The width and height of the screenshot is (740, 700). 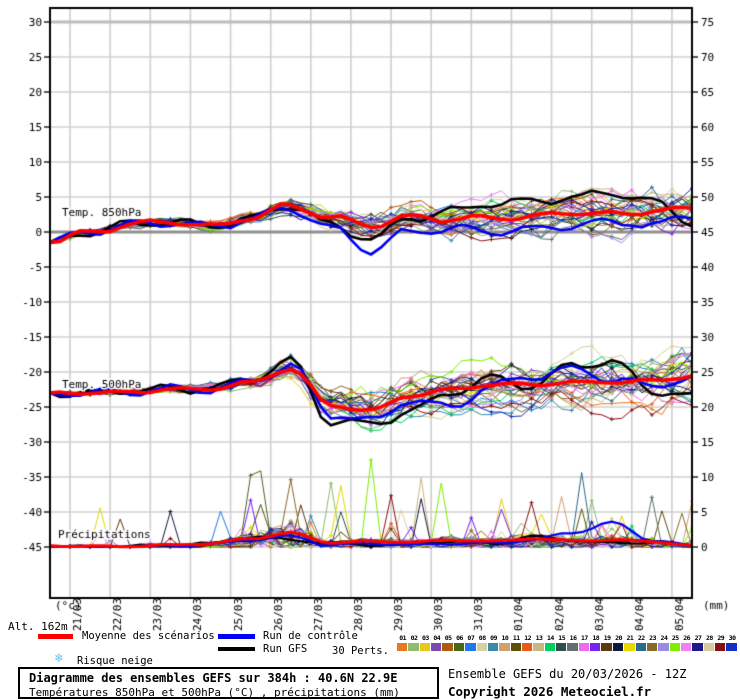 I want to click on pert-cell: 05, so click(x=447, y=642).